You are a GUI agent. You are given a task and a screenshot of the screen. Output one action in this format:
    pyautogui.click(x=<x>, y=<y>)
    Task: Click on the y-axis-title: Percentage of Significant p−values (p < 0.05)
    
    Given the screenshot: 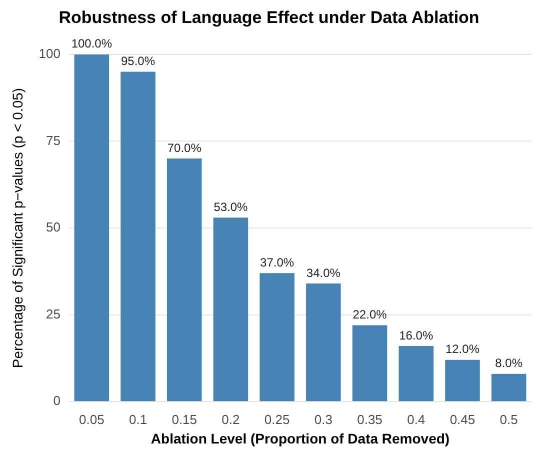 What is the action you would take?
    pyautogui.click(x=17, y=228)
    